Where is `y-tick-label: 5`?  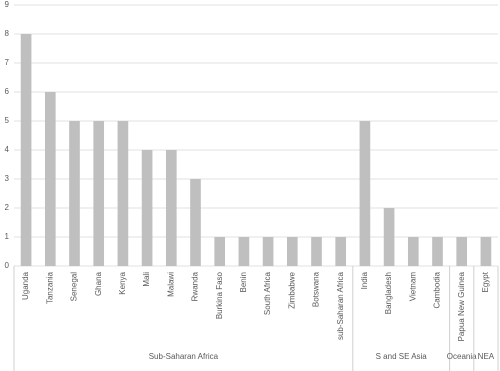
y-tick-label: 5 is located at coordinates (7, 120).